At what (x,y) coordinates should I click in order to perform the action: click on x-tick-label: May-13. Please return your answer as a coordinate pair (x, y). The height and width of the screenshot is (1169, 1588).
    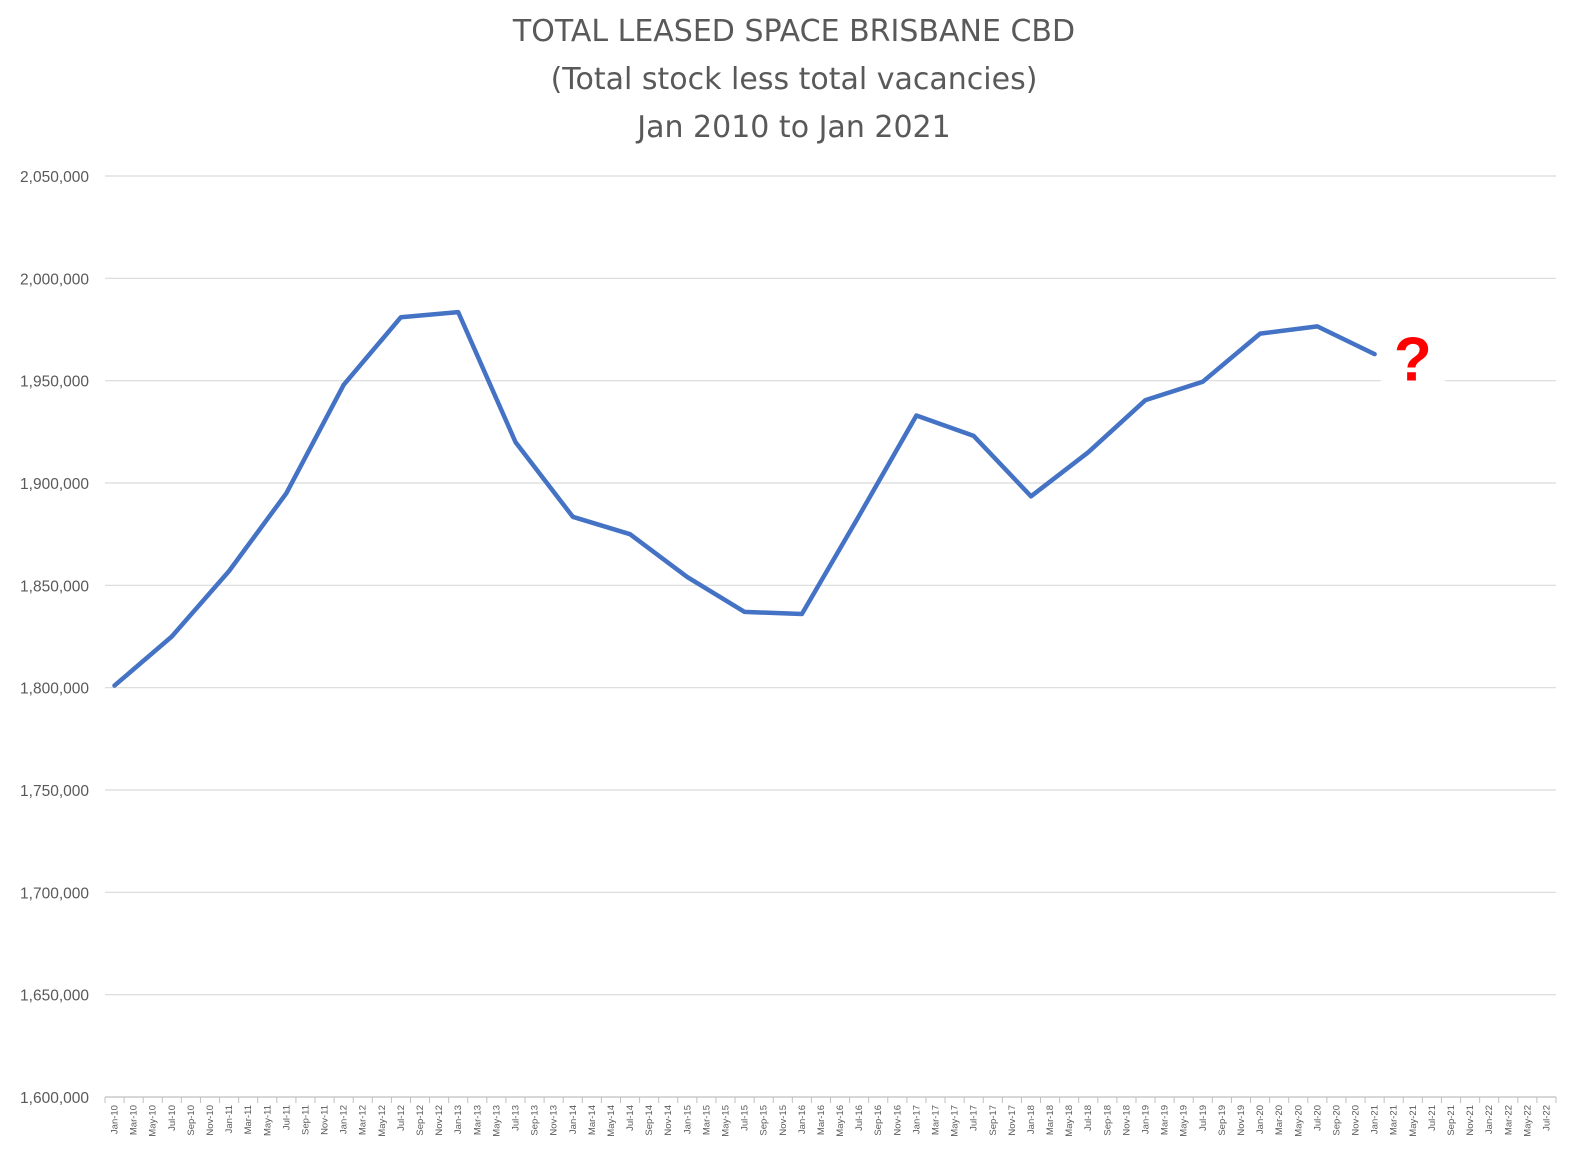
    Looking at the image, I should click on (496, 1121).